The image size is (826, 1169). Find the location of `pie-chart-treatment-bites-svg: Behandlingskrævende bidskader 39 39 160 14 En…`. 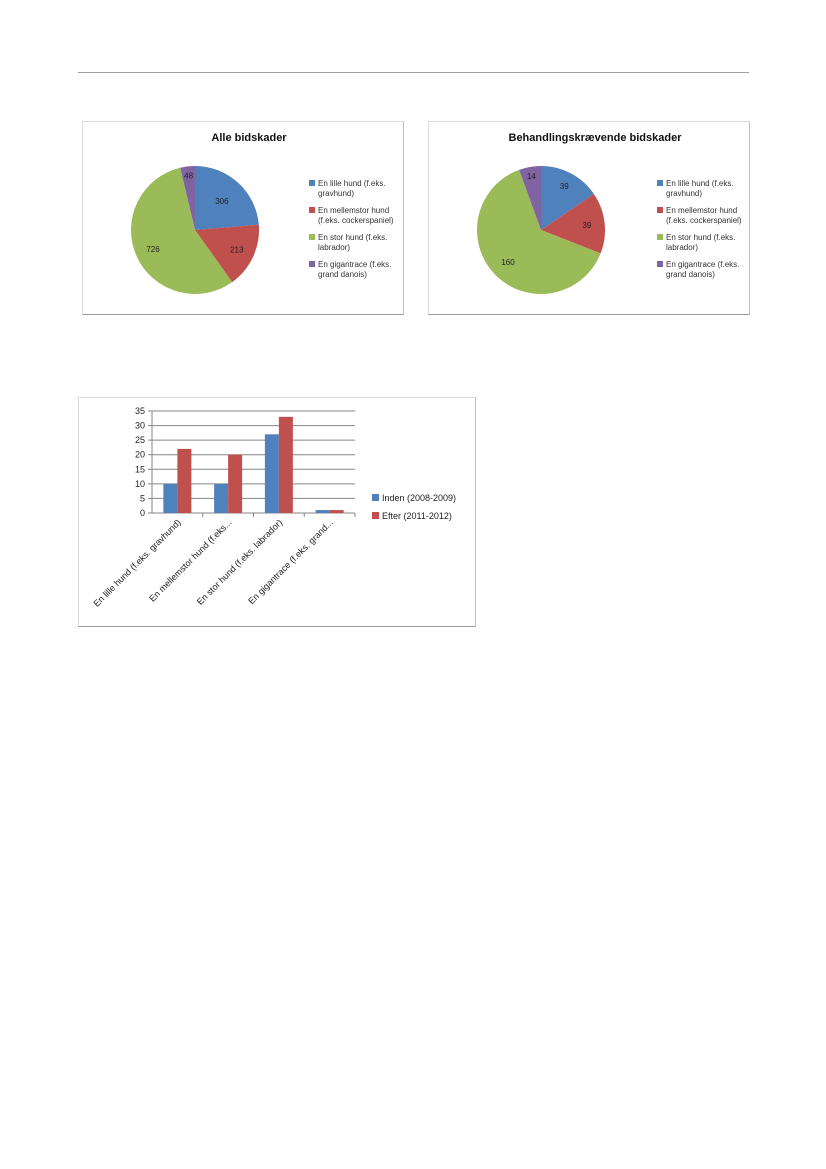

pie-chart-treatment-bites-svg: Behandlingskrævende bidskader 39 39 160 14 En… is located at coordinates (609, 213).